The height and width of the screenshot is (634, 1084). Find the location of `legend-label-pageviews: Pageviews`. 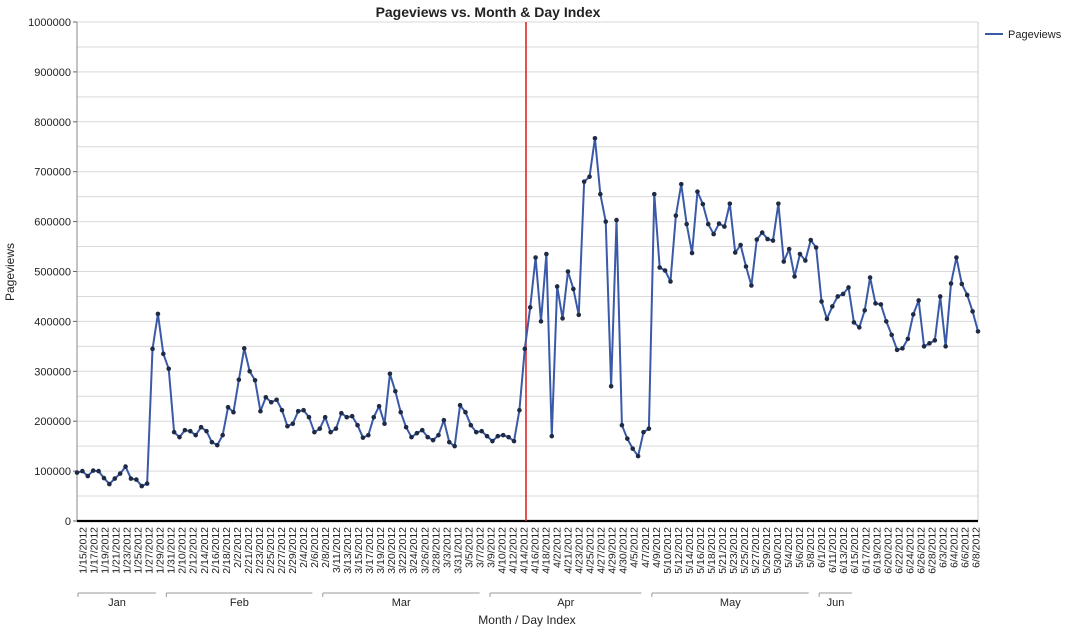

legend-label-pageviews: Pageviews is located at coordinates (1035, 35).